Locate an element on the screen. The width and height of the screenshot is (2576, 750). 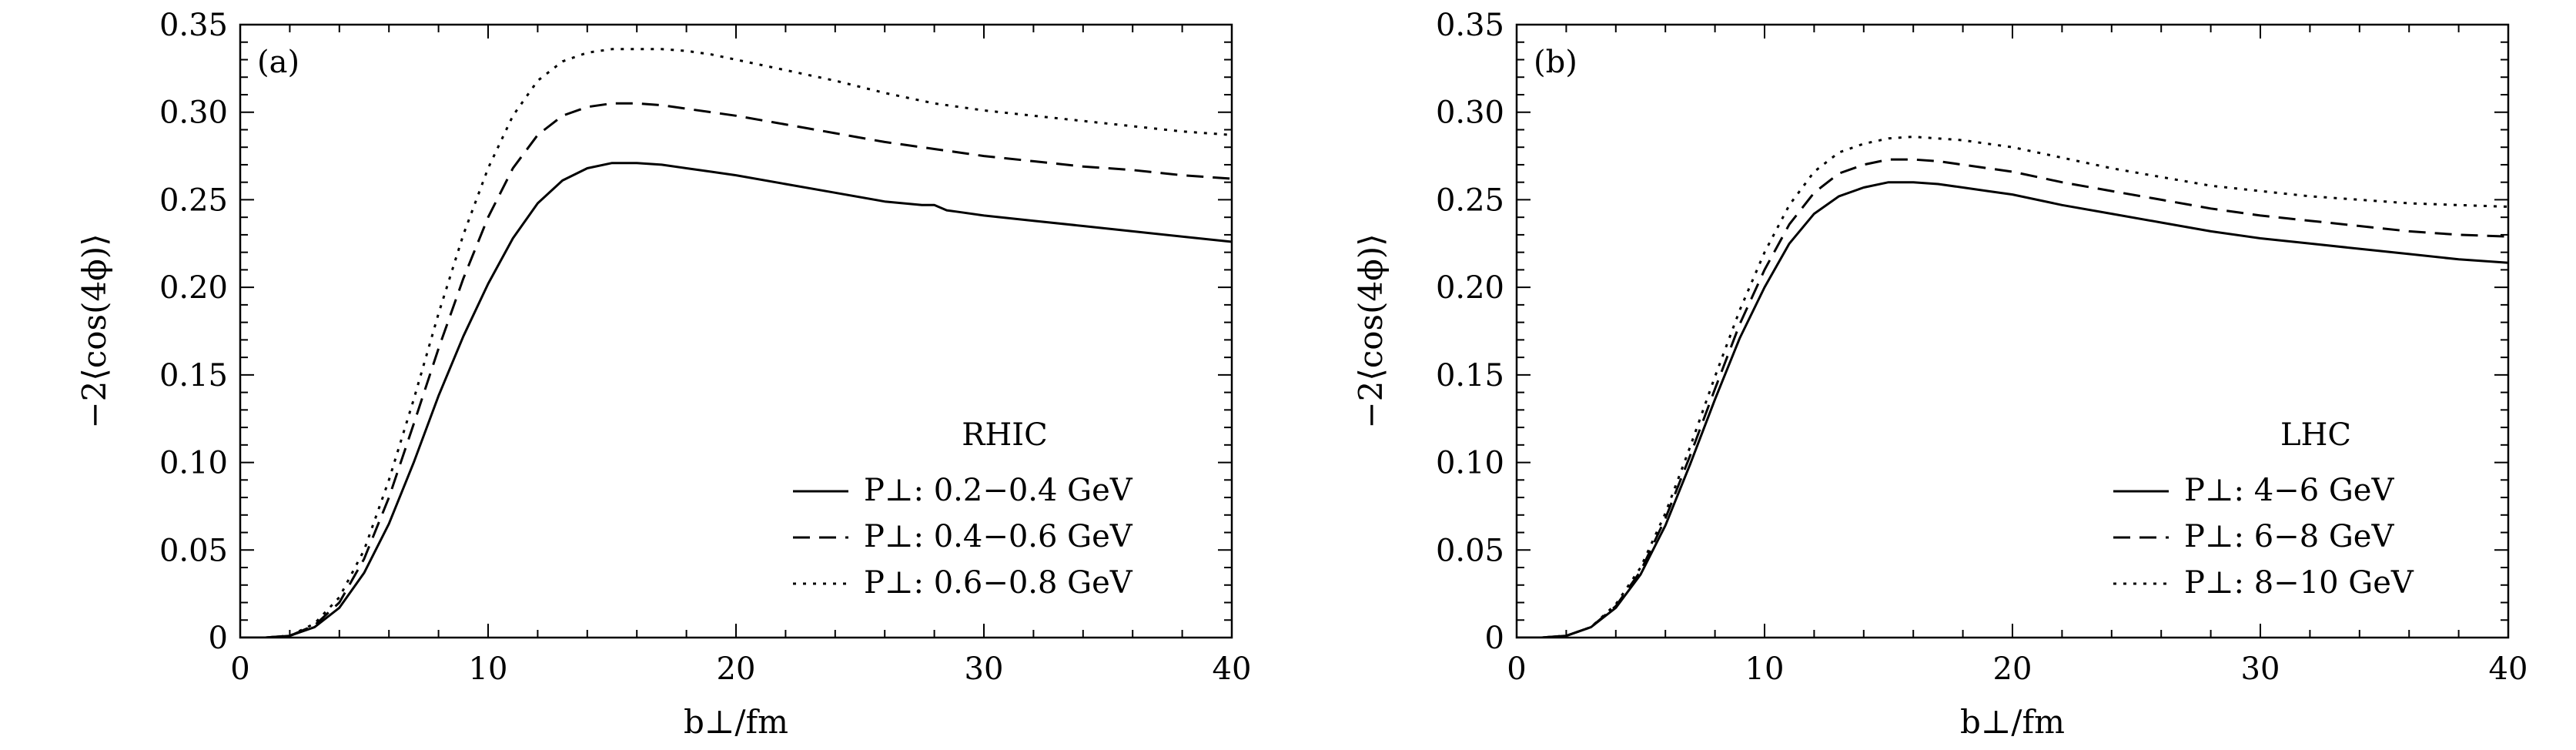
legend-title: RHIC is located at coordinates (1005, 435).